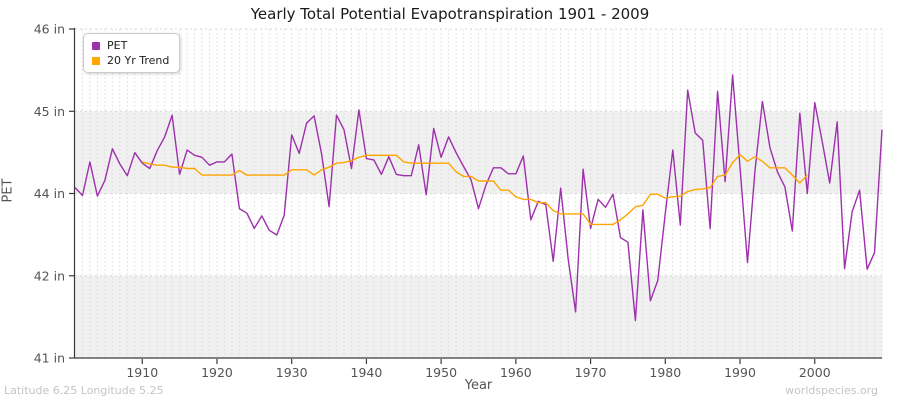 Image resolution: width=900 pixels, height=400 pixels. What do you see at coordinates (815, 372) in the screenshot?
I see `svg-text: 2000` at bounding box center [815, 372].